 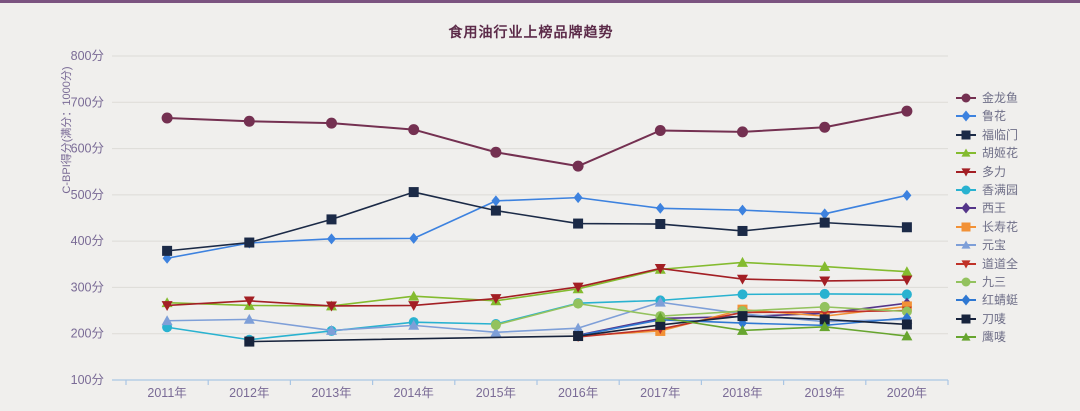 What do you see at coordinates (87, 195) in the screenshot?
I see `y-tick-label: 500分` at bounding box center [87, 195].